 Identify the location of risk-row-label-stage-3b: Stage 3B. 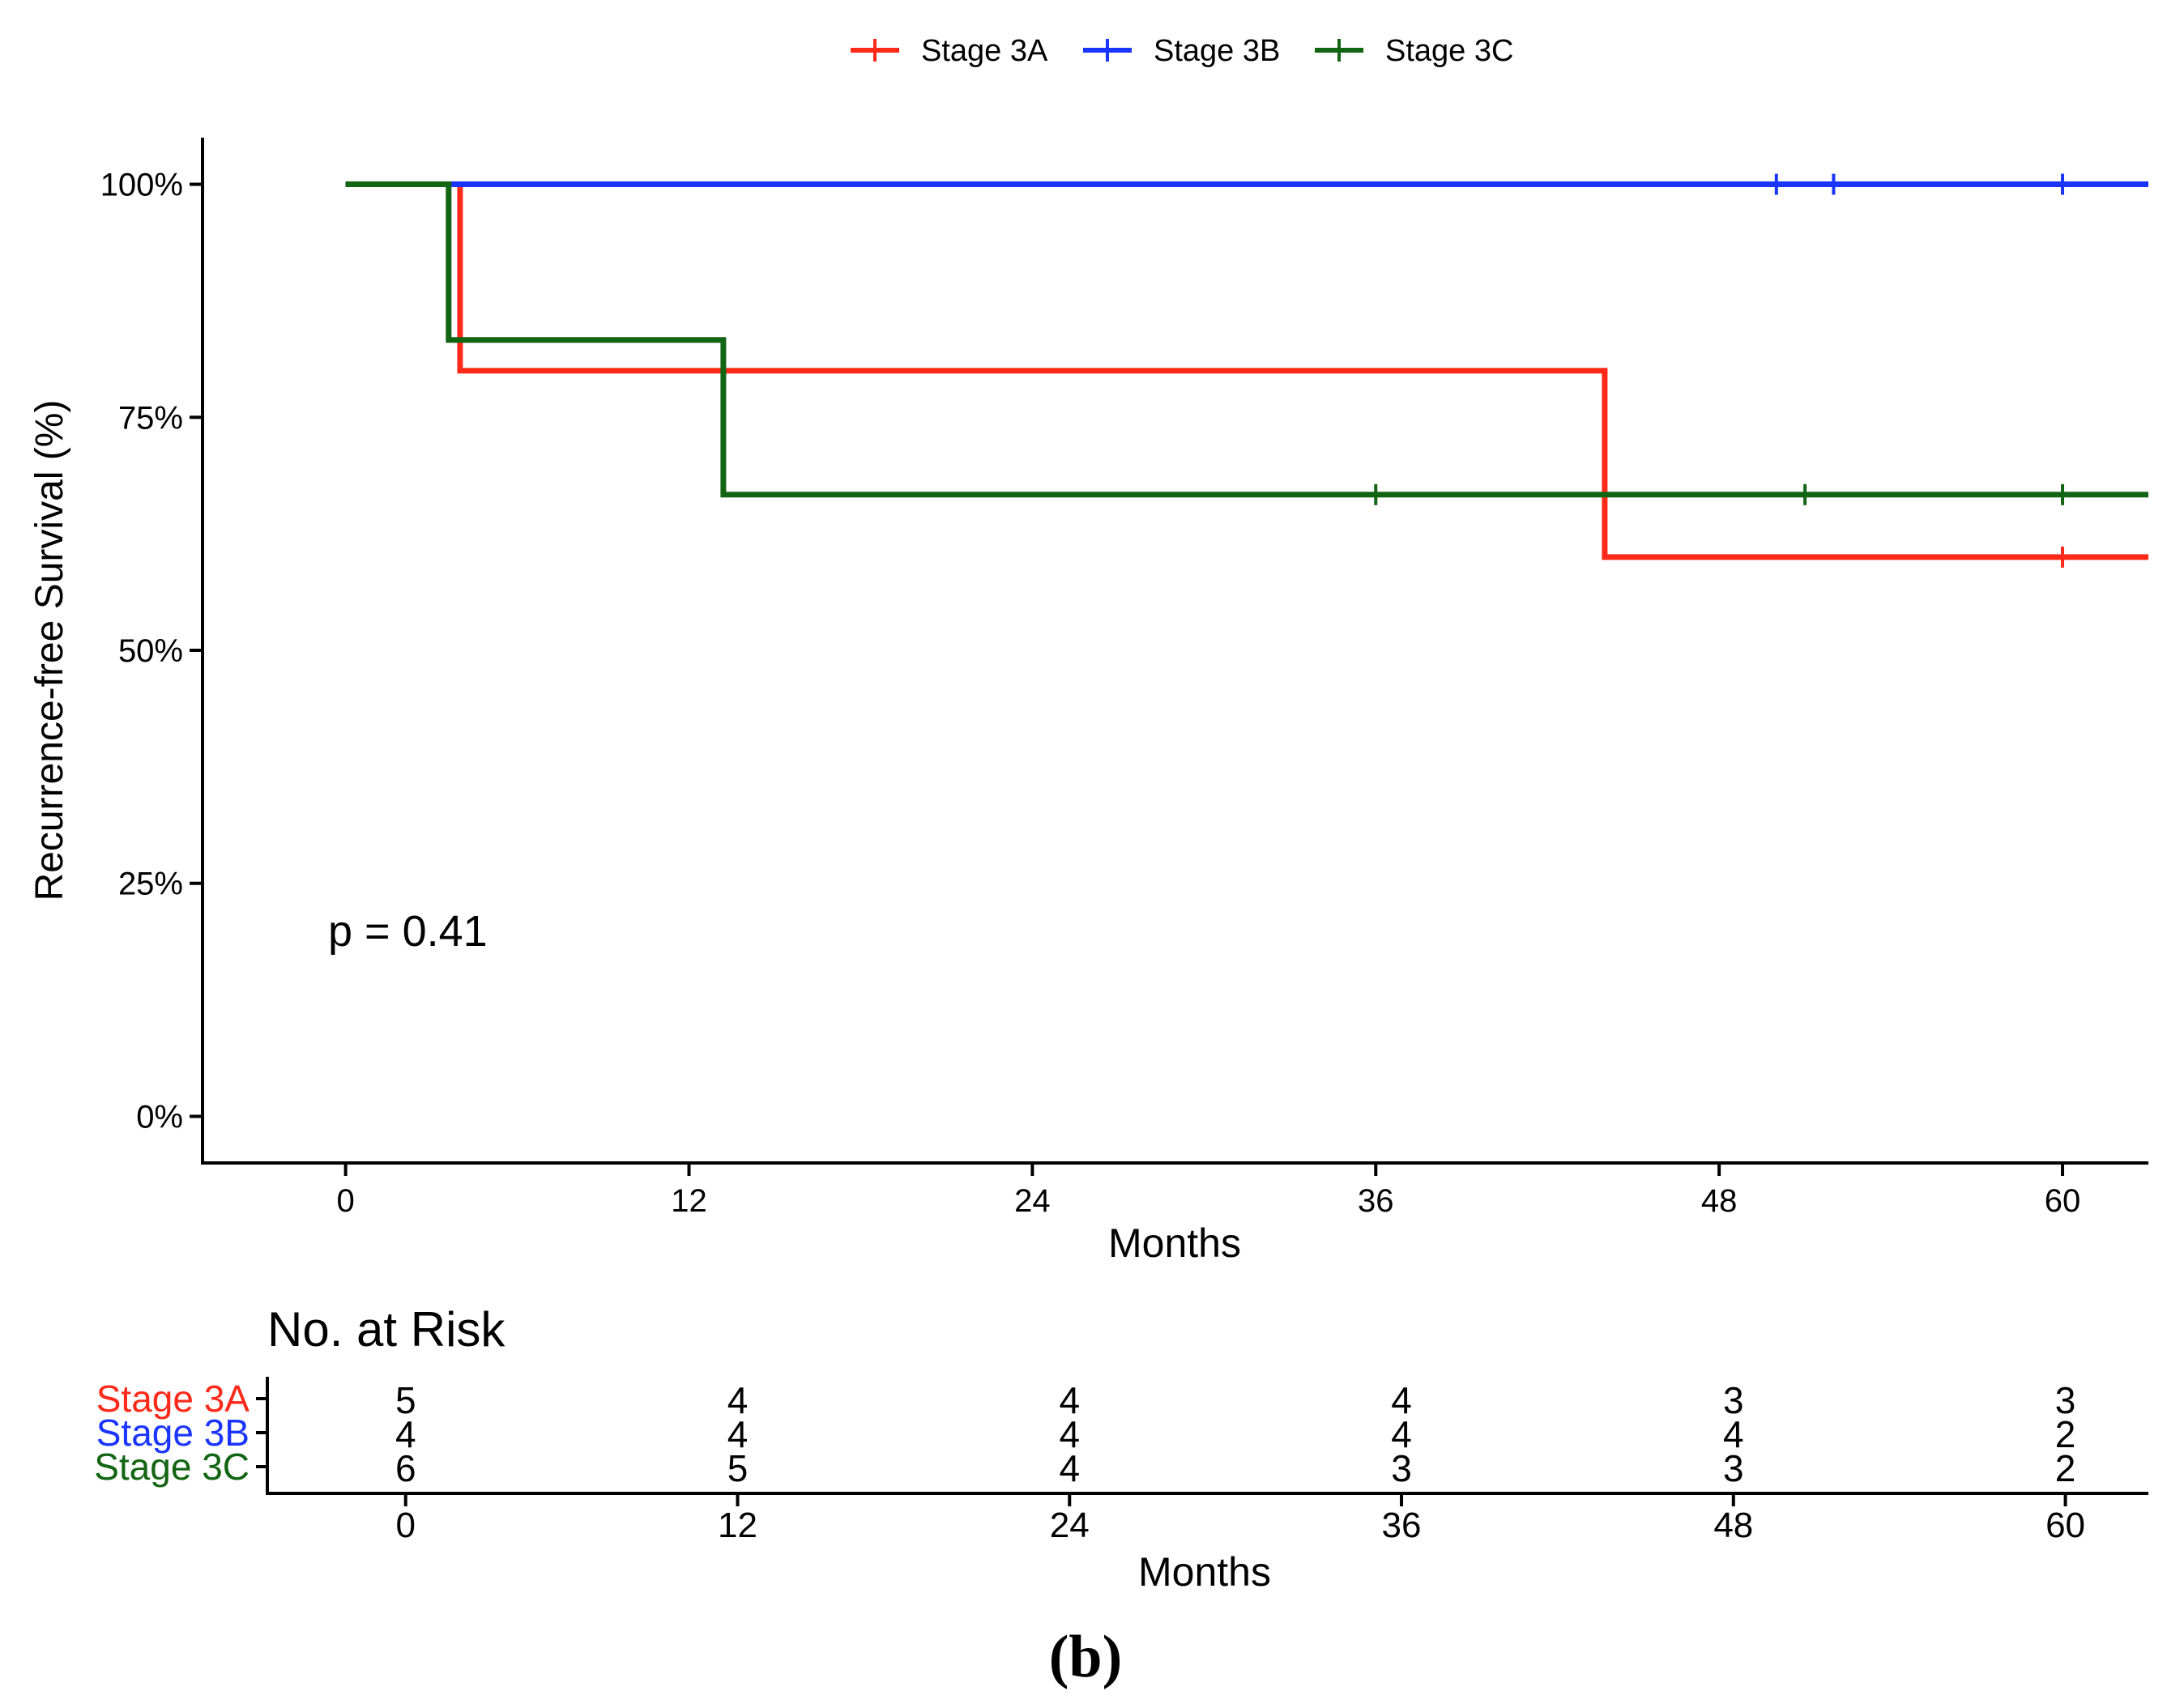
(173, 1433).